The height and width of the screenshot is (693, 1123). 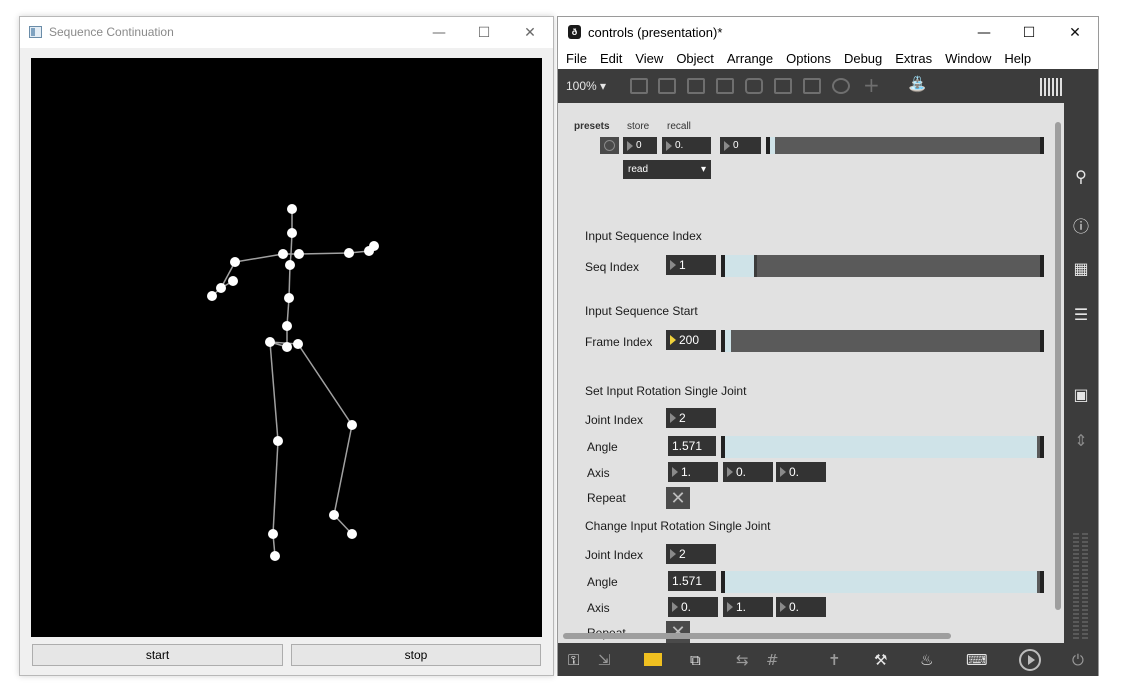 I want to click on search-icon: ⚲, so click(x=1081, y=176).